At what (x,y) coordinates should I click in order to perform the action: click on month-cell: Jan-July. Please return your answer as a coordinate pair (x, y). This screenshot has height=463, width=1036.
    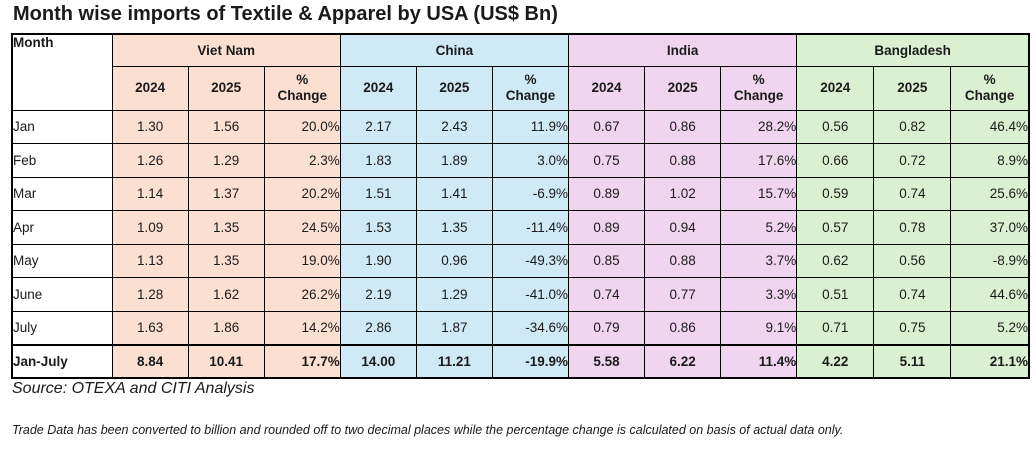
    Looking at the image, I should click on (62, 361).